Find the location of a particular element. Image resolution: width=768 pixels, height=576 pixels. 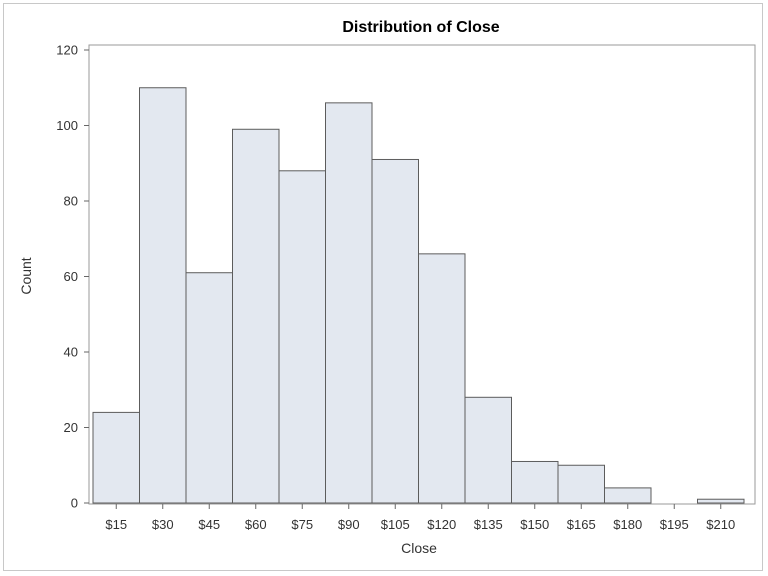

x-tick-label: $210 is located at coordinates (720, 524).